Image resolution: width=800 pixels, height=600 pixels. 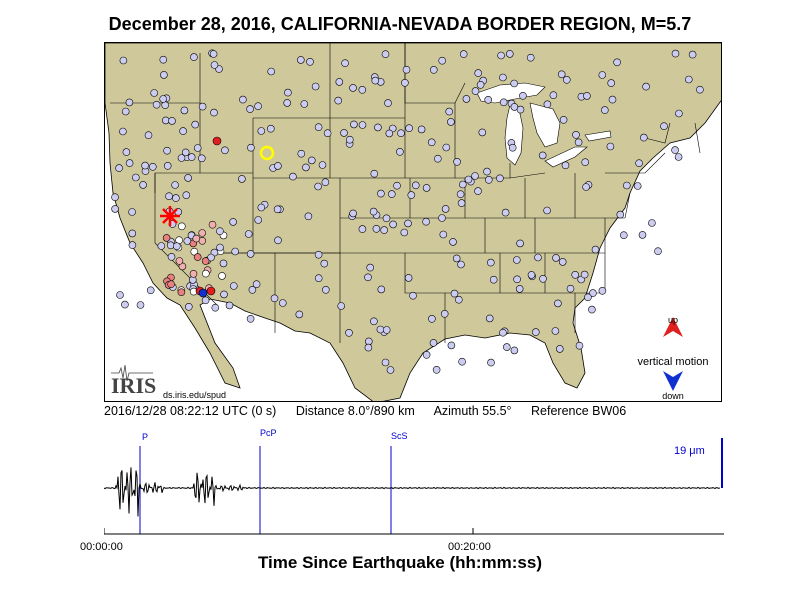 I want to click on time-tick-0: 00:00:00, so click(x=101, y=547).